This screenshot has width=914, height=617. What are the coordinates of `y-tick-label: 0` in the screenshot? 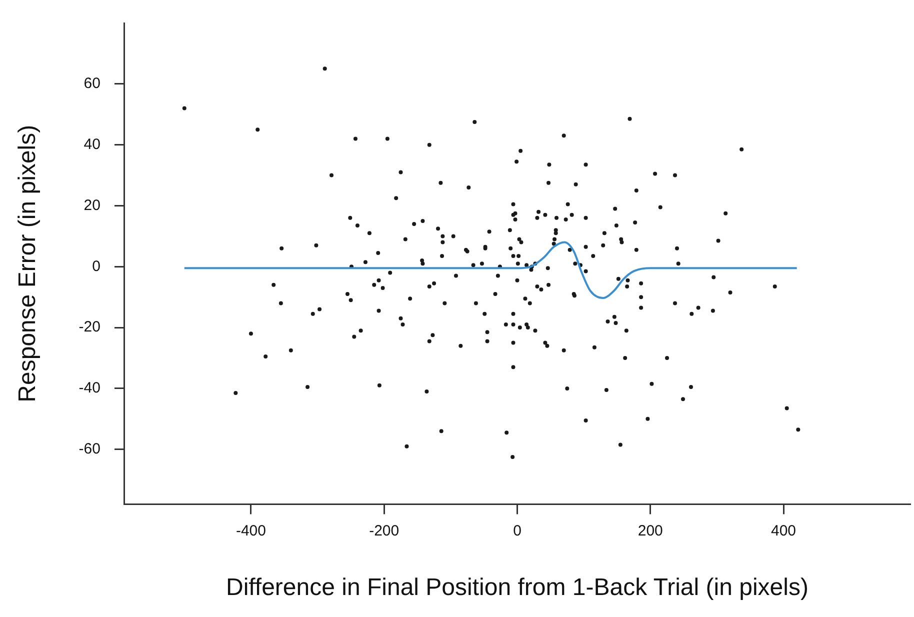 It's located at (96, 266).